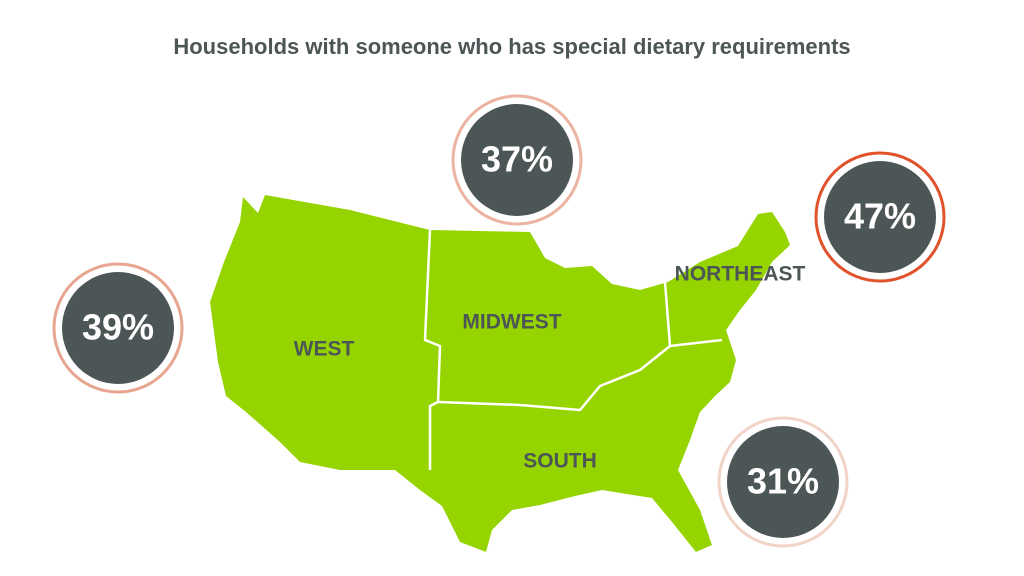  I want to click on badge: 39%, so click(118, 328).